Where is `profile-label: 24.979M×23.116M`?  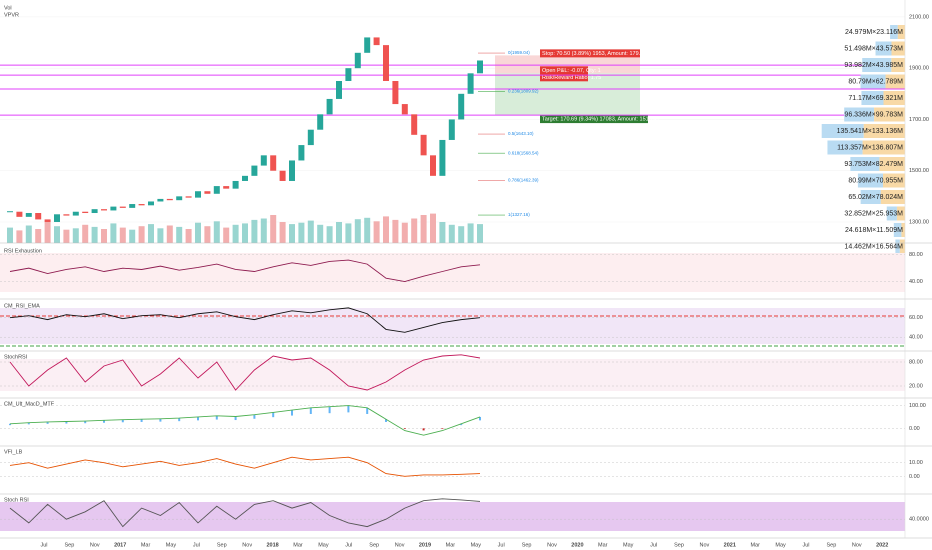
profile-label: 24.979M×23.116M is located at coordinates (874, 32).